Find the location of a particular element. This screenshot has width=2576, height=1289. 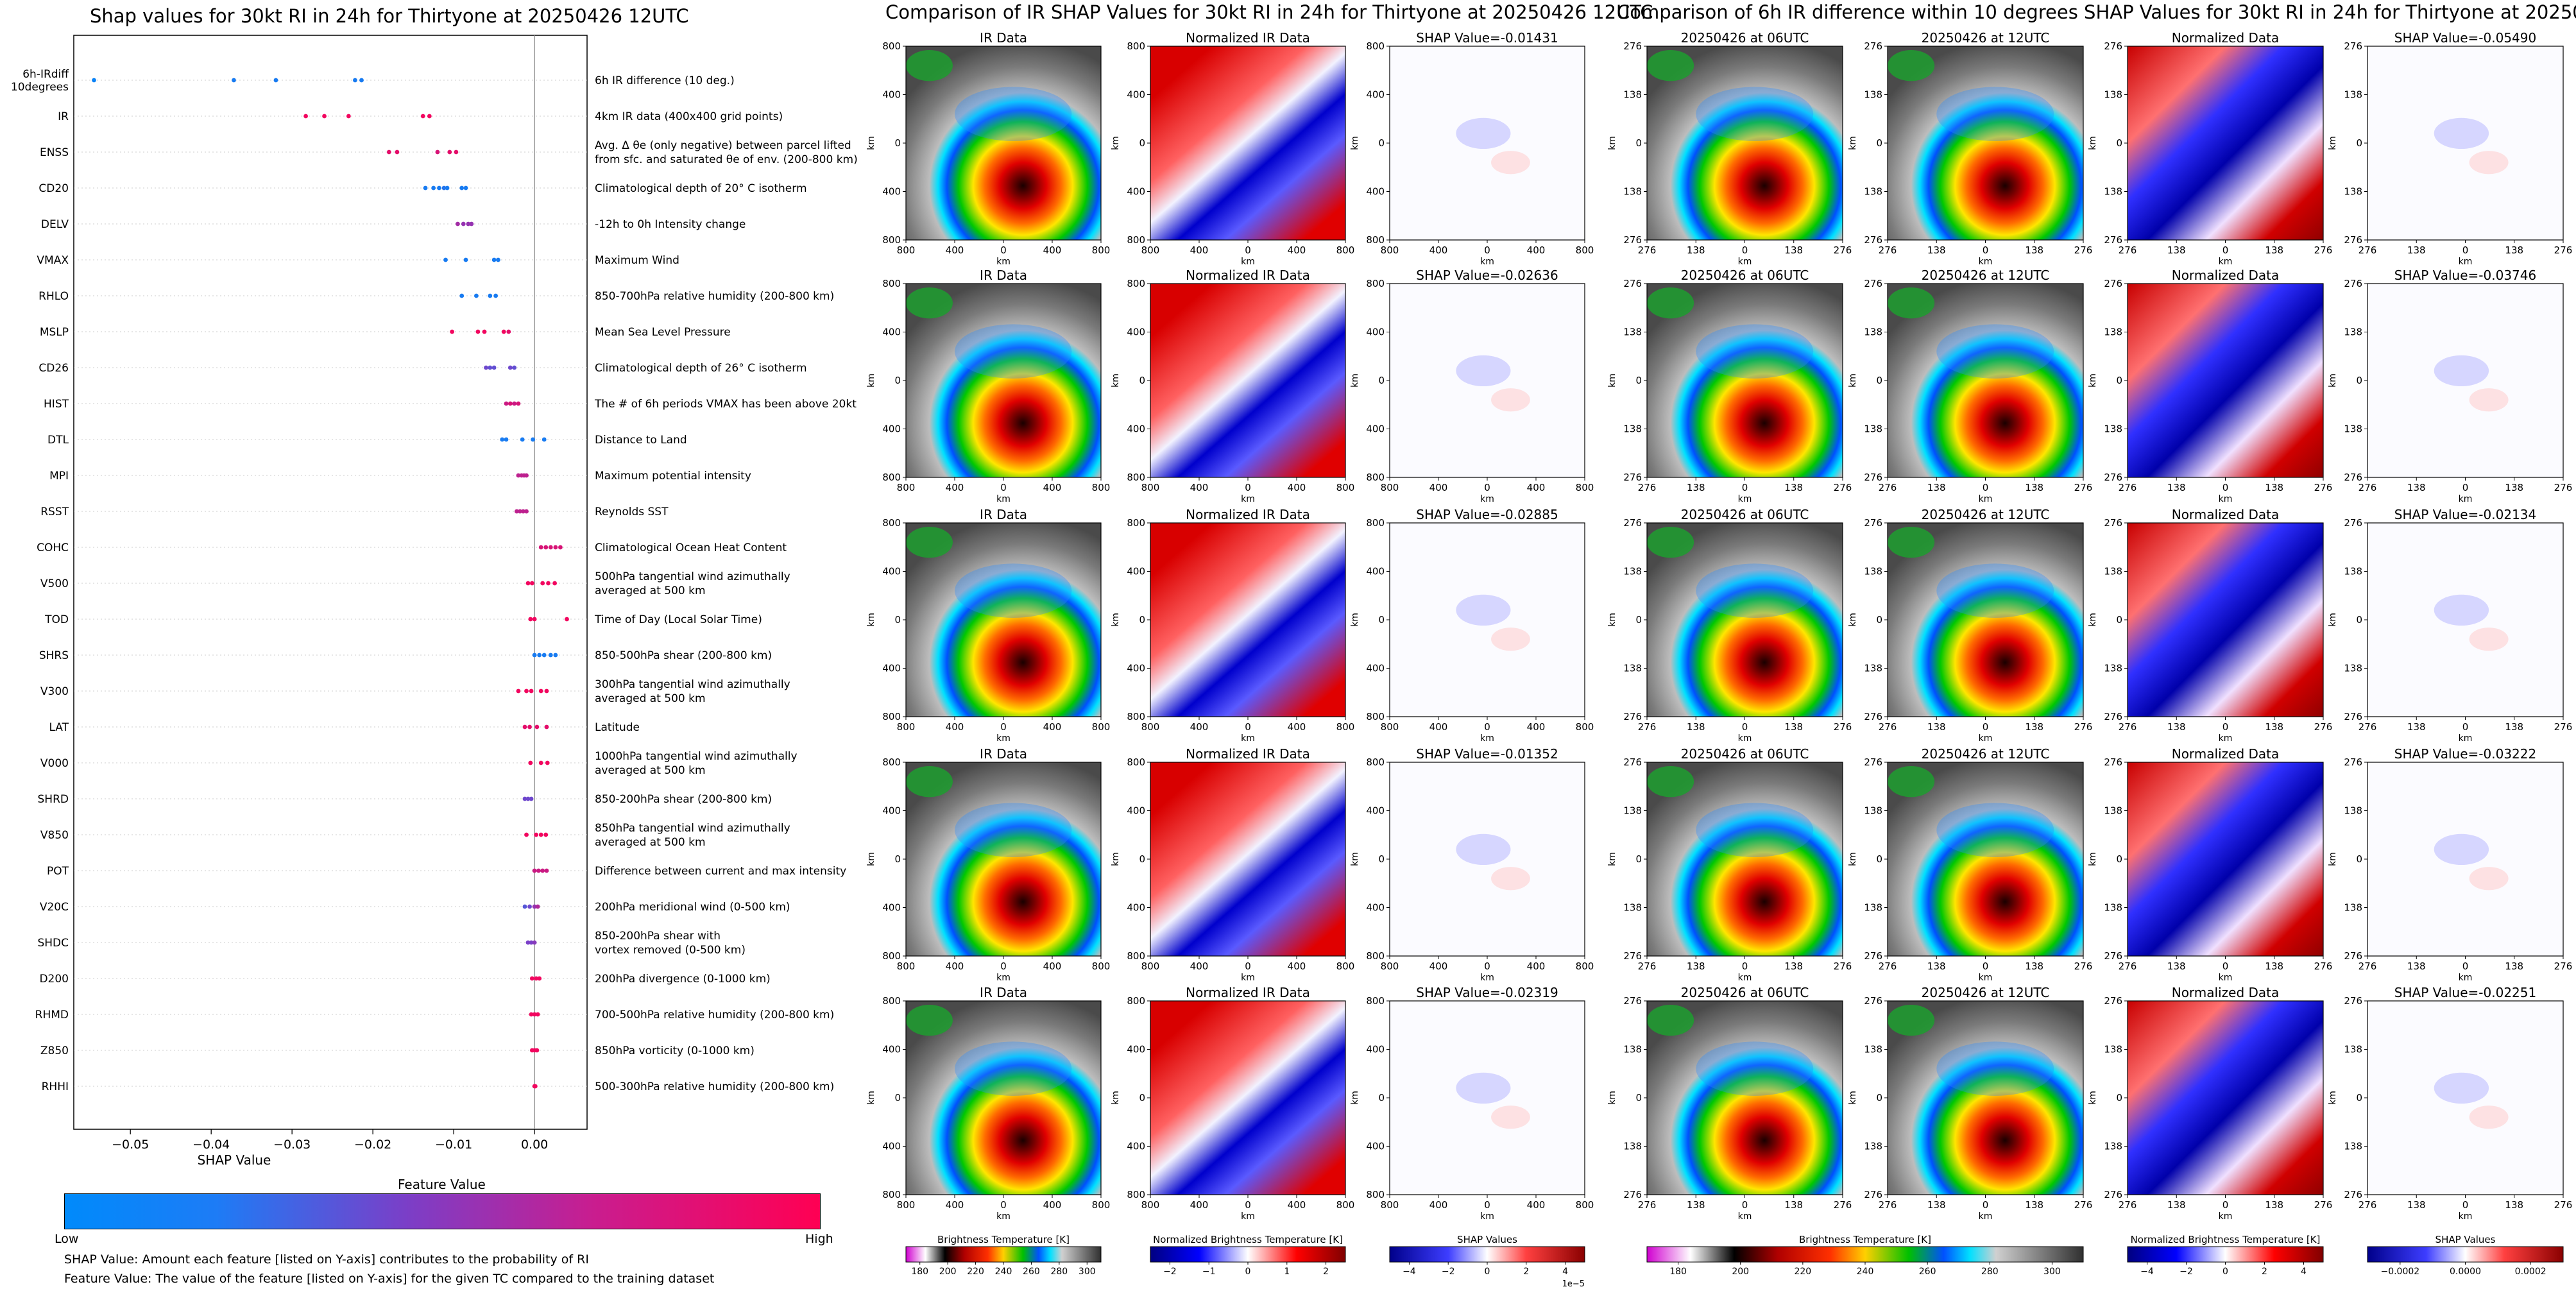

colorbar-tick-label: 0 is located at coordinates (2225, 1272).